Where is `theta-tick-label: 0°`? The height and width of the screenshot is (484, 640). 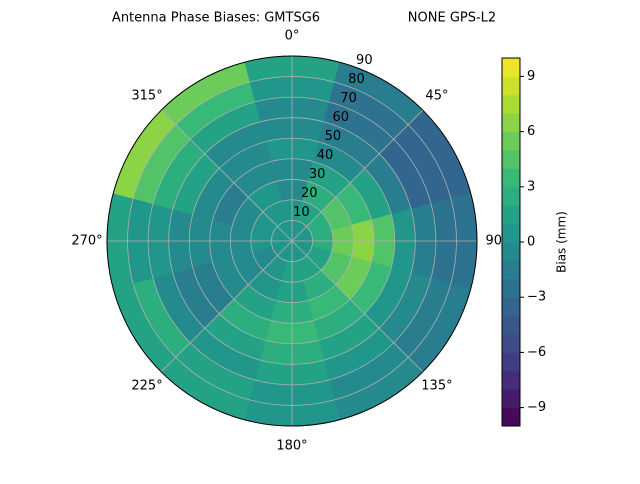 theta-tick-label: 0° is located at coordinates (292, 36).